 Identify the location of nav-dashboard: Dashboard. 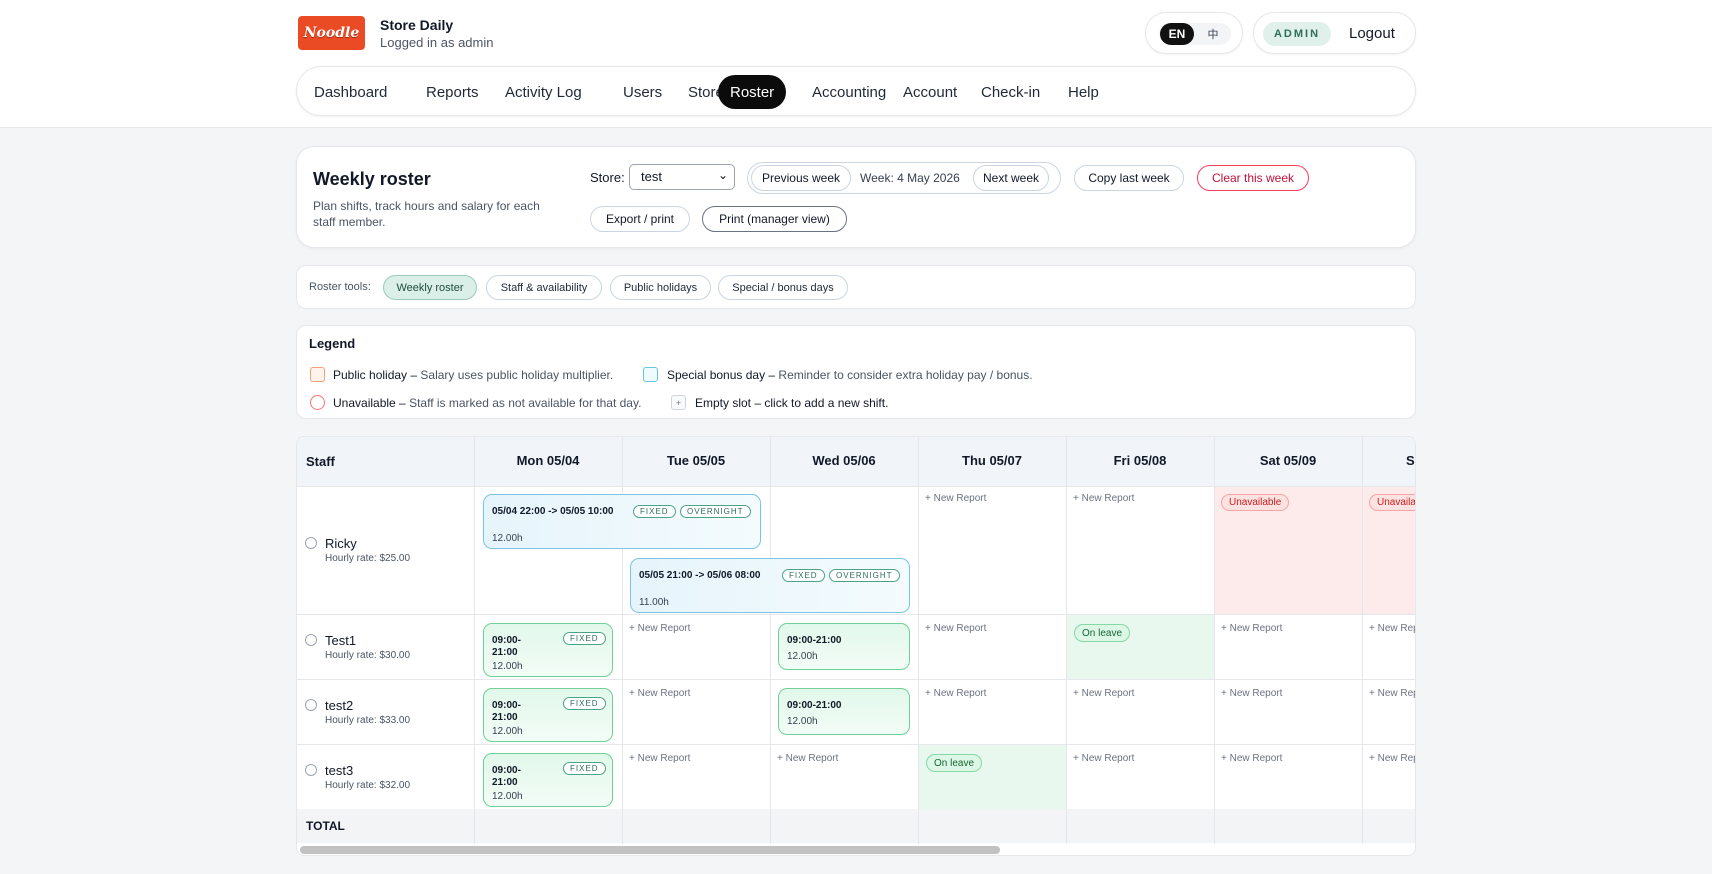
(351, 92).